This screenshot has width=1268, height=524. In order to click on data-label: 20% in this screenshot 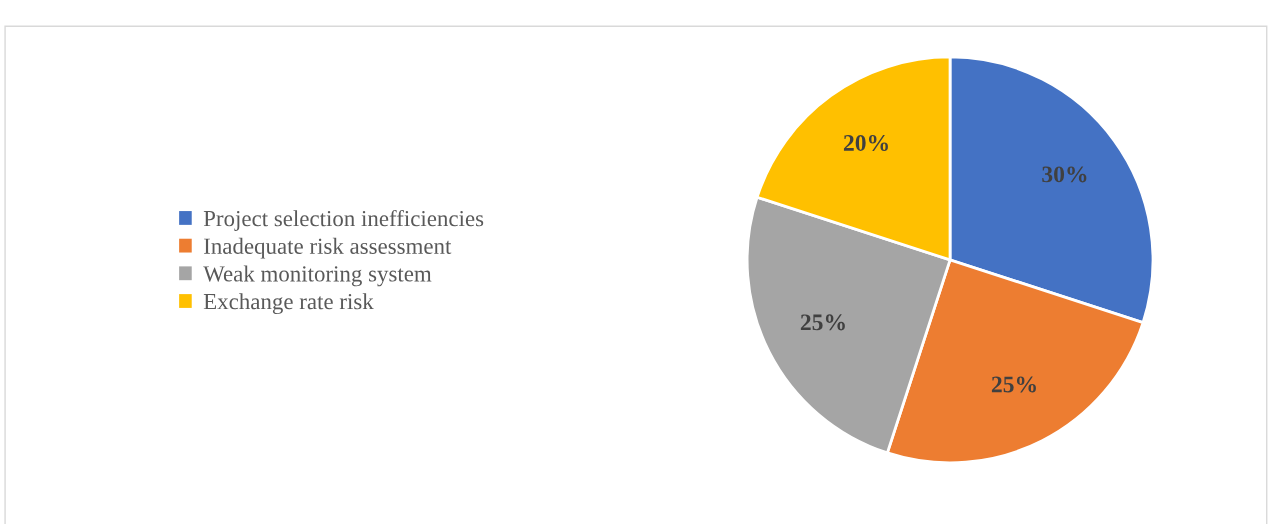, I will do `click(865, 142)`.